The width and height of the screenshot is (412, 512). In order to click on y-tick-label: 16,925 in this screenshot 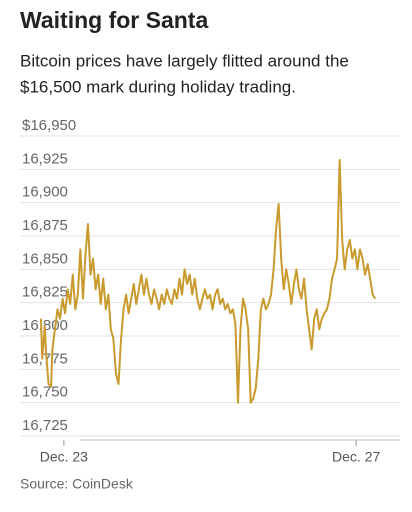, I will do `click(45, 158)`.